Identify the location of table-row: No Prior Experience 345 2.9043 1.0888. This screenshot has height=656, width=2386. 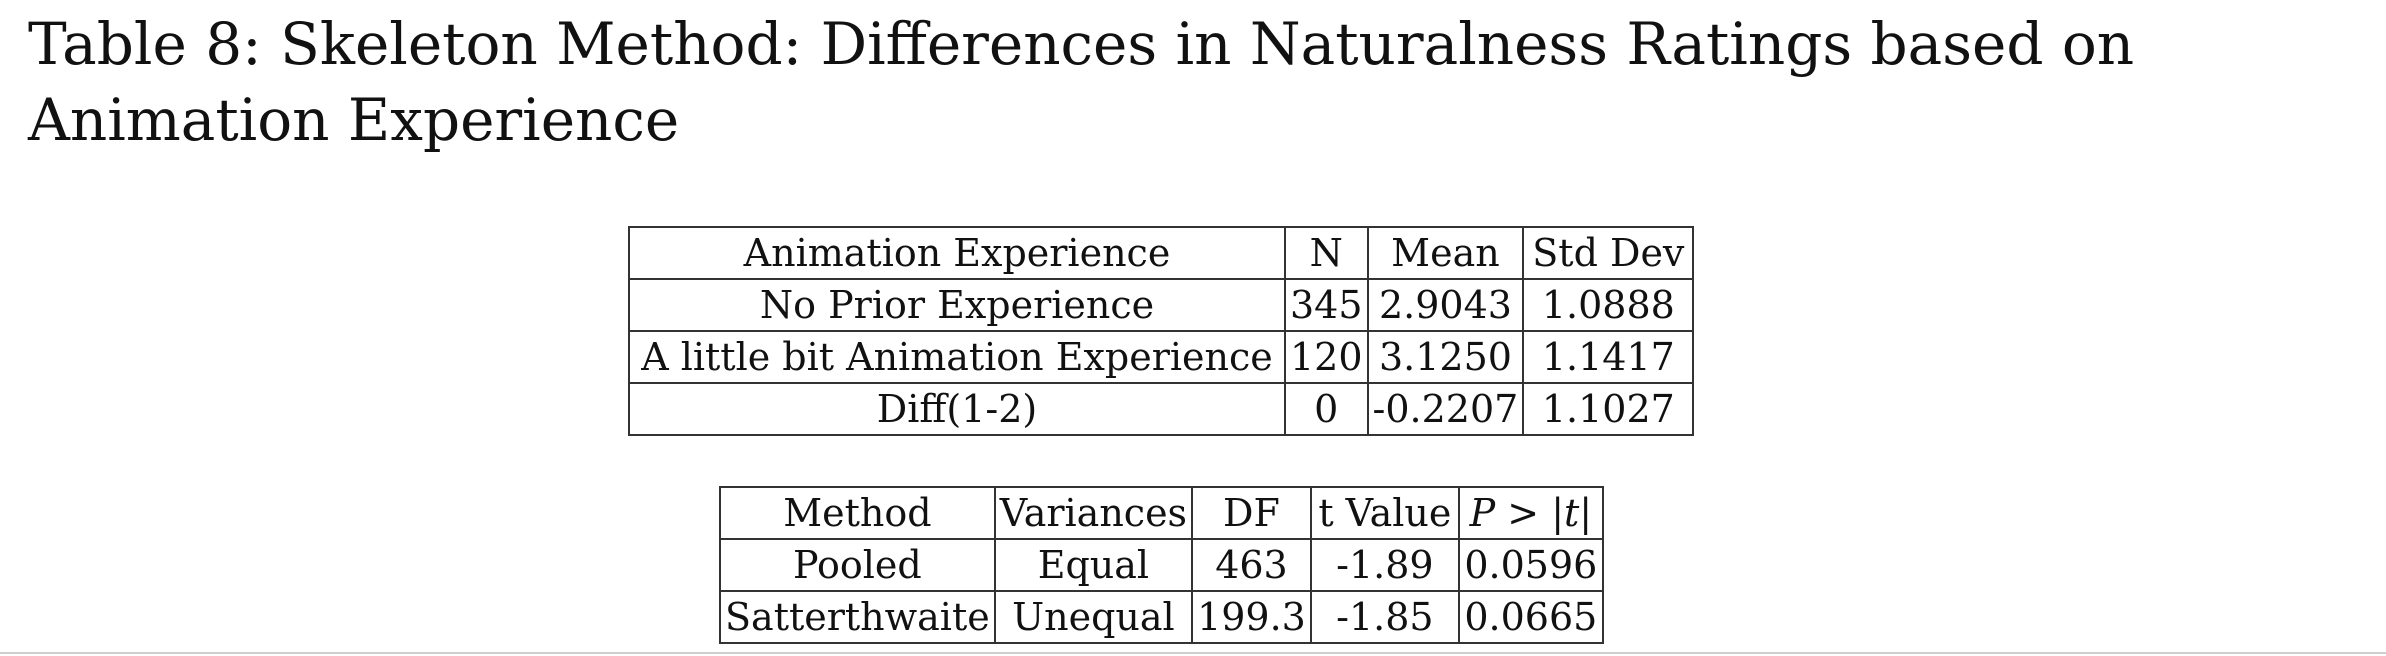
(1161, 305).